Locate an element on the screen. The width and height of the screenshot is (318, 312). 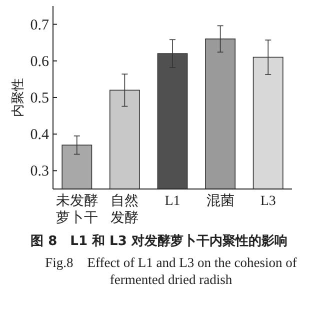
text: Fig.8 Effect of L1 and L3 on the cohesion of fermented dried radish is located at coordinates (171, 271).